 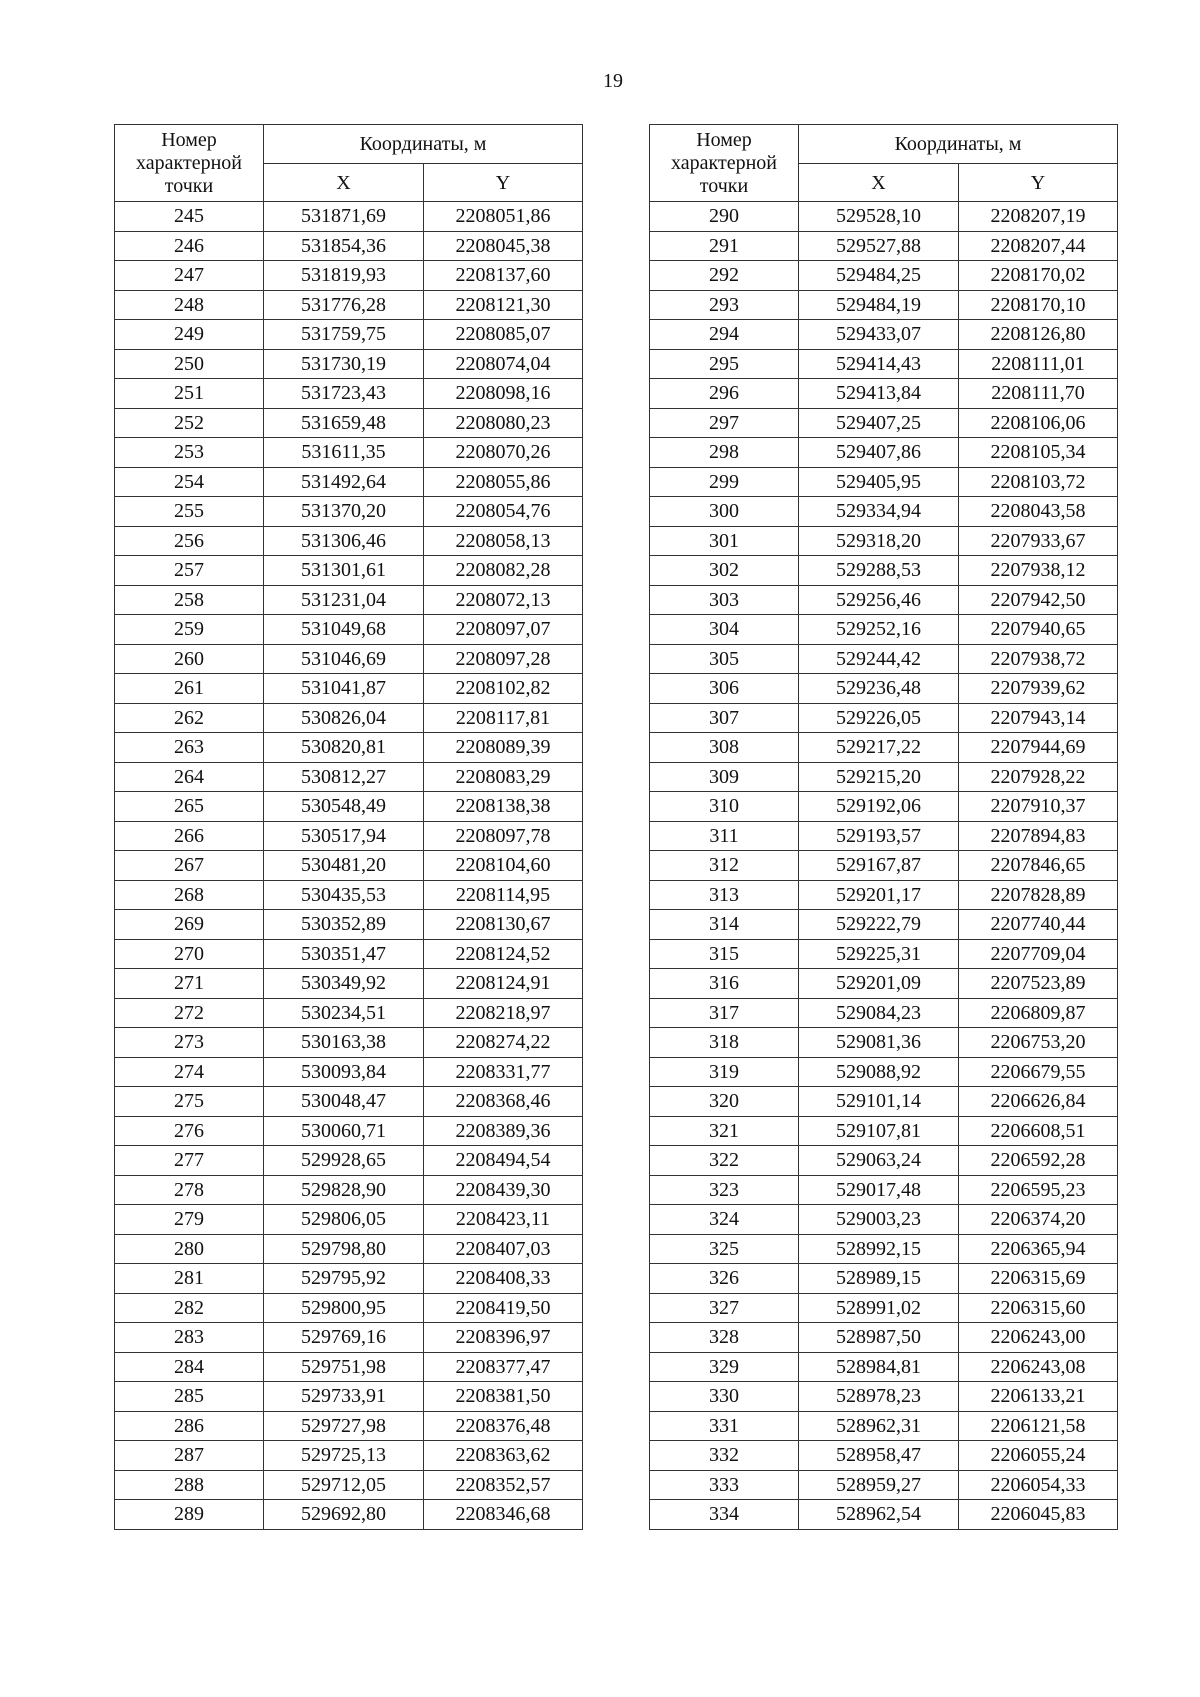 I want to click on x-coordinate-cell: 531041,87, so click(x=343, y=688).